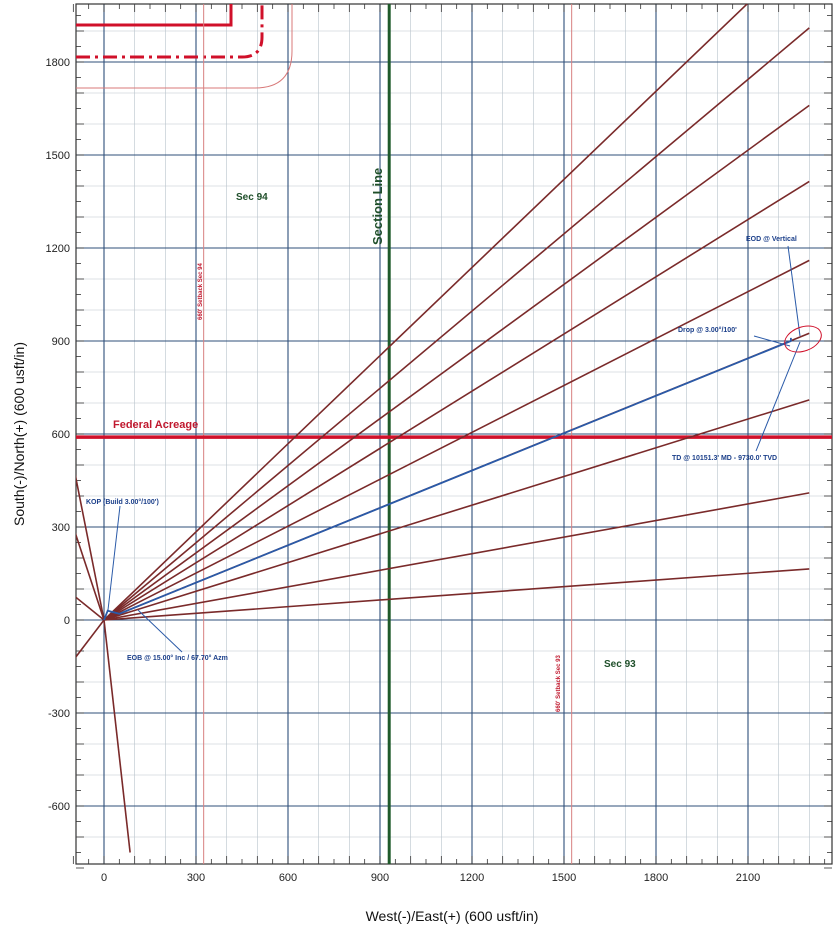 Image resolution: width=834 pixels, height=940 pixels. I want to click on x-tick-label: 1800, so click(656, 878).